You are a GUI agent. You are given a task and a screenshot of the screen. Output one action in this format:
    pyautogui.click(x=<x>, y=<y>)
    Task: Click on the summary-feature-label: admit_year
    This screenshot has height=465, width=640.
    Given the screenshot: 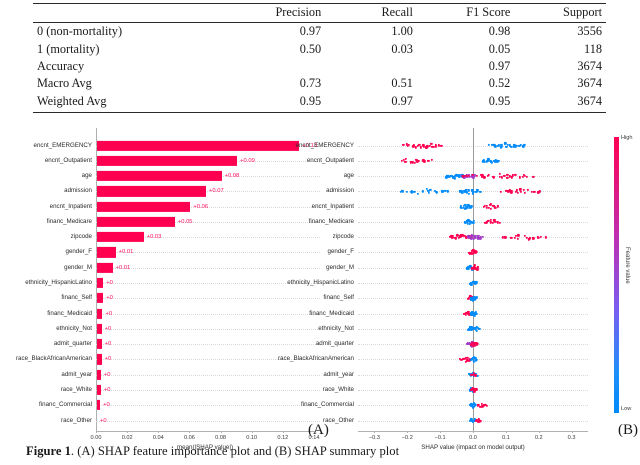 What is the action you would take?
    pyautogui.click(x=338, y=374)
    